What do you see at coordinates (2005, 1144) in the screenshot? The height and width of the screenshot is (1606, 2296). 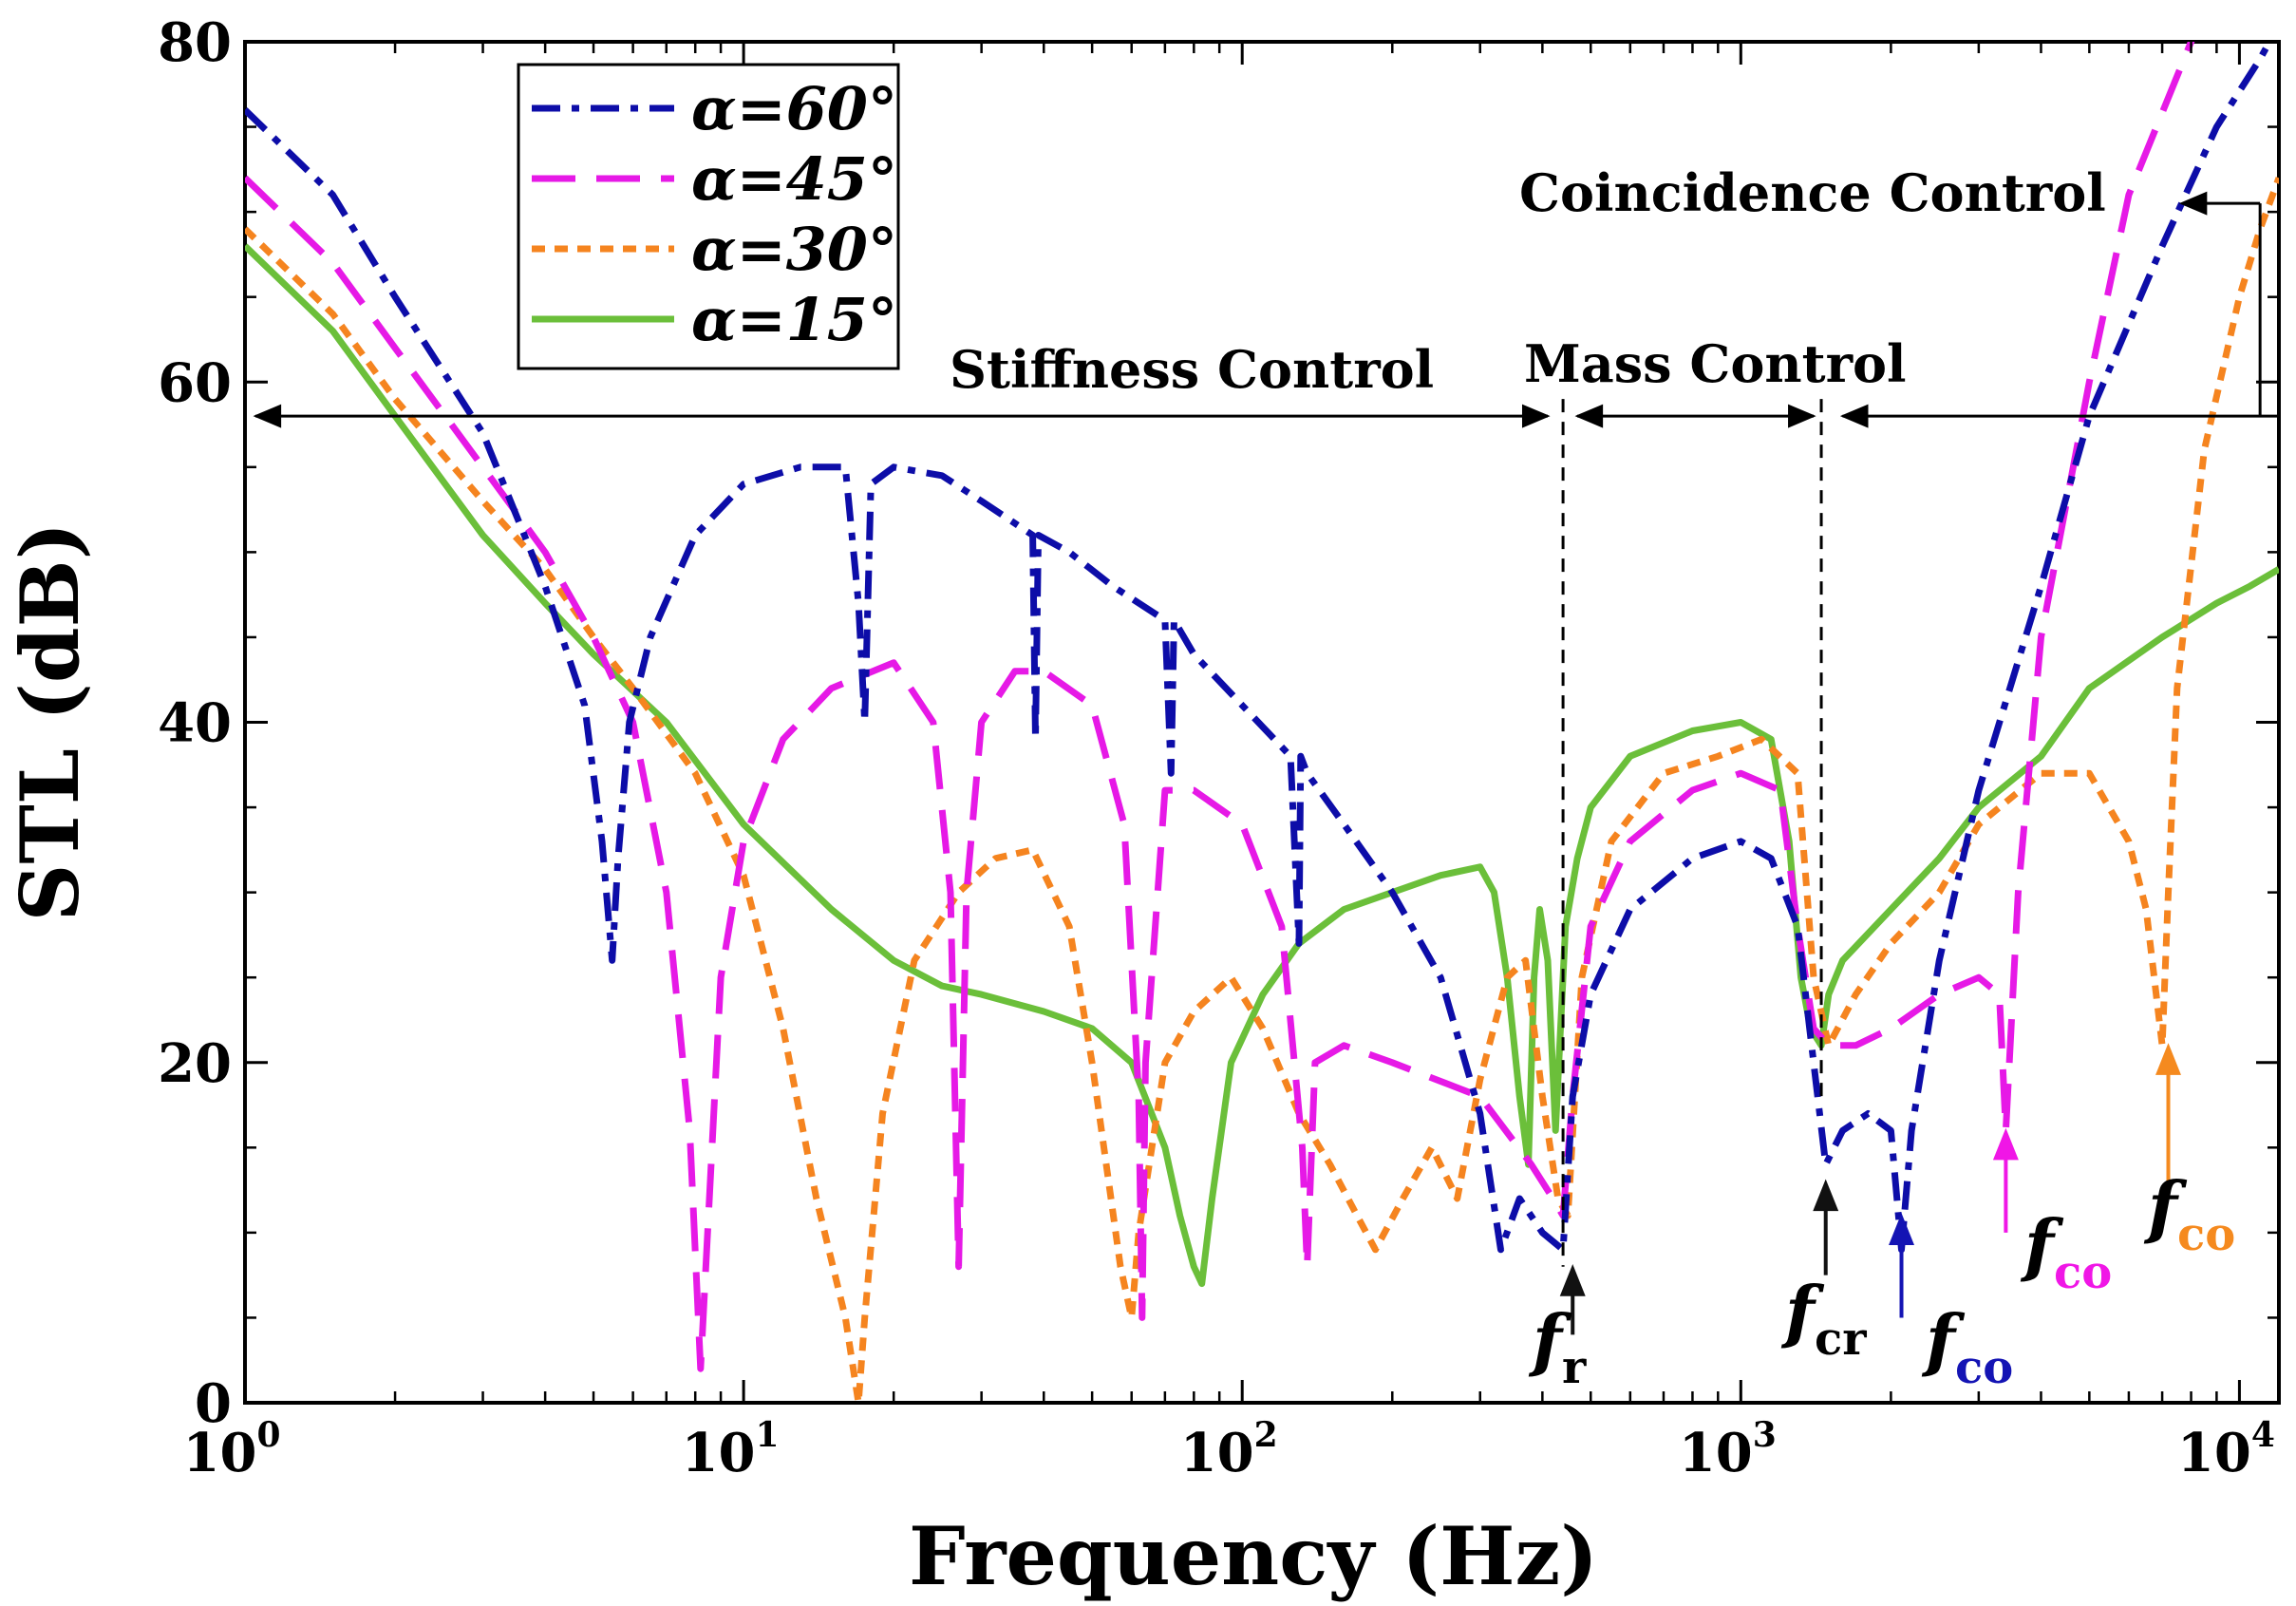 I see `fco-magenta-arrow-head` at bounding box center [2005, 1144].